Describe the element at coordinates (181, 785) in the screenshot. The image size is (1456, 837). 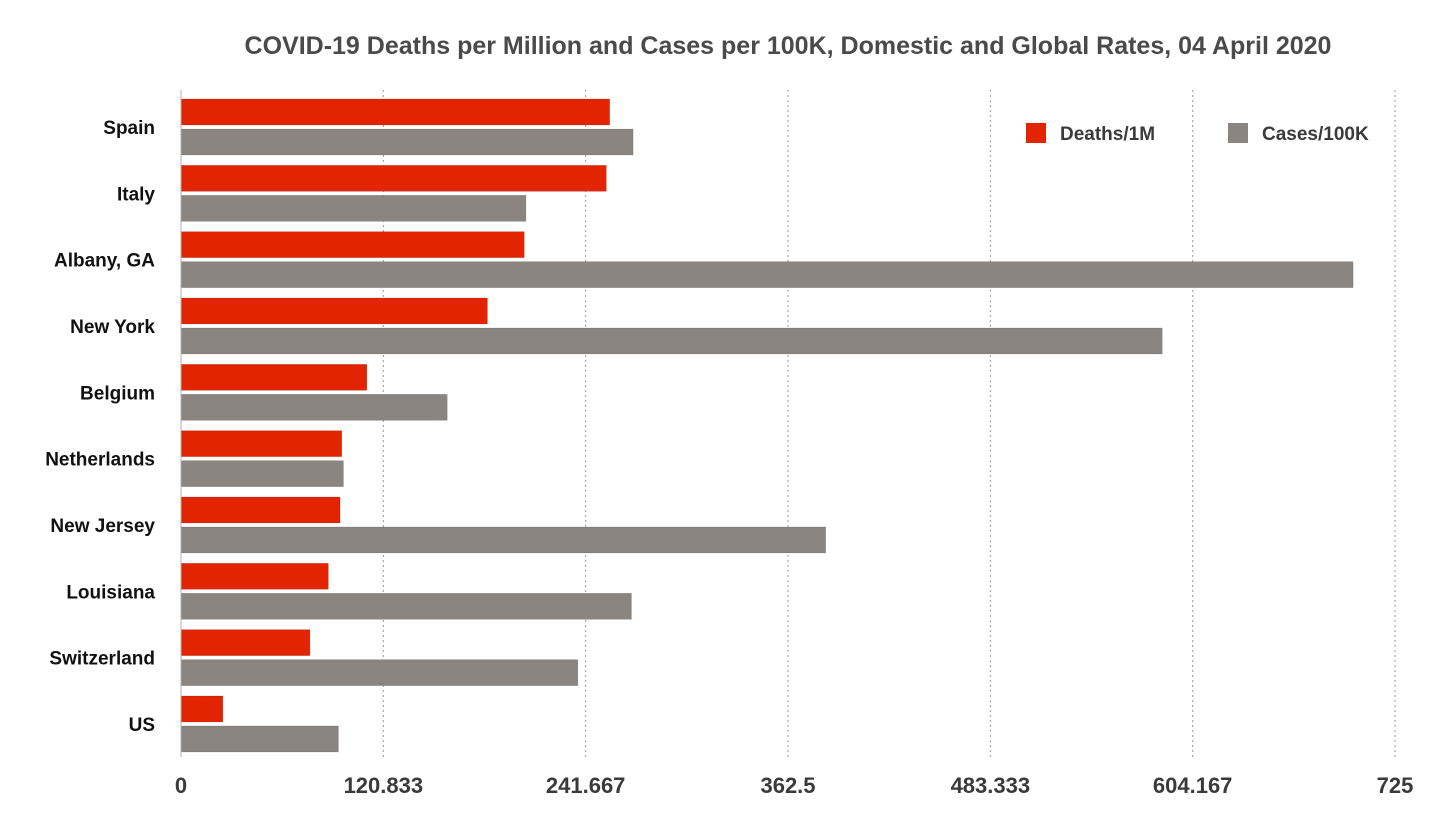
I see `x-tick-label: 0` at that location.